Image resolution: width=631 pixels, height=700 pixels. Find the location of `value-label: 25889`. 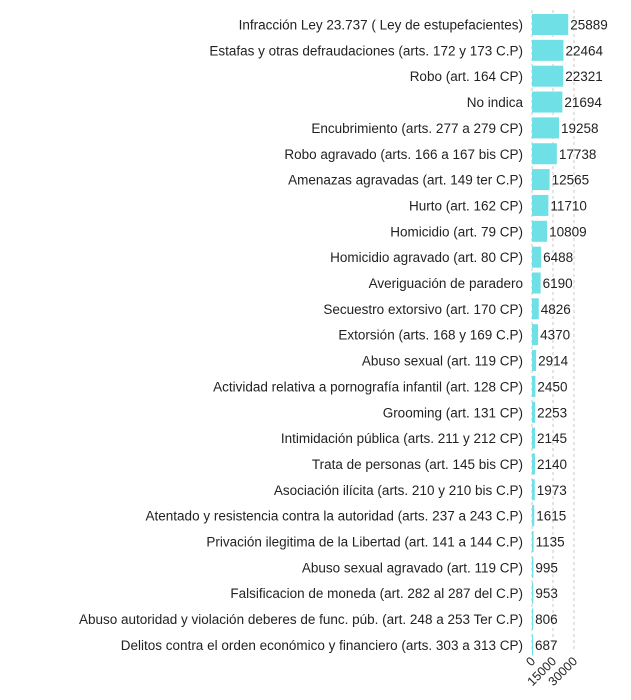

value-label: 25889 is located at coordinates (589, 25).